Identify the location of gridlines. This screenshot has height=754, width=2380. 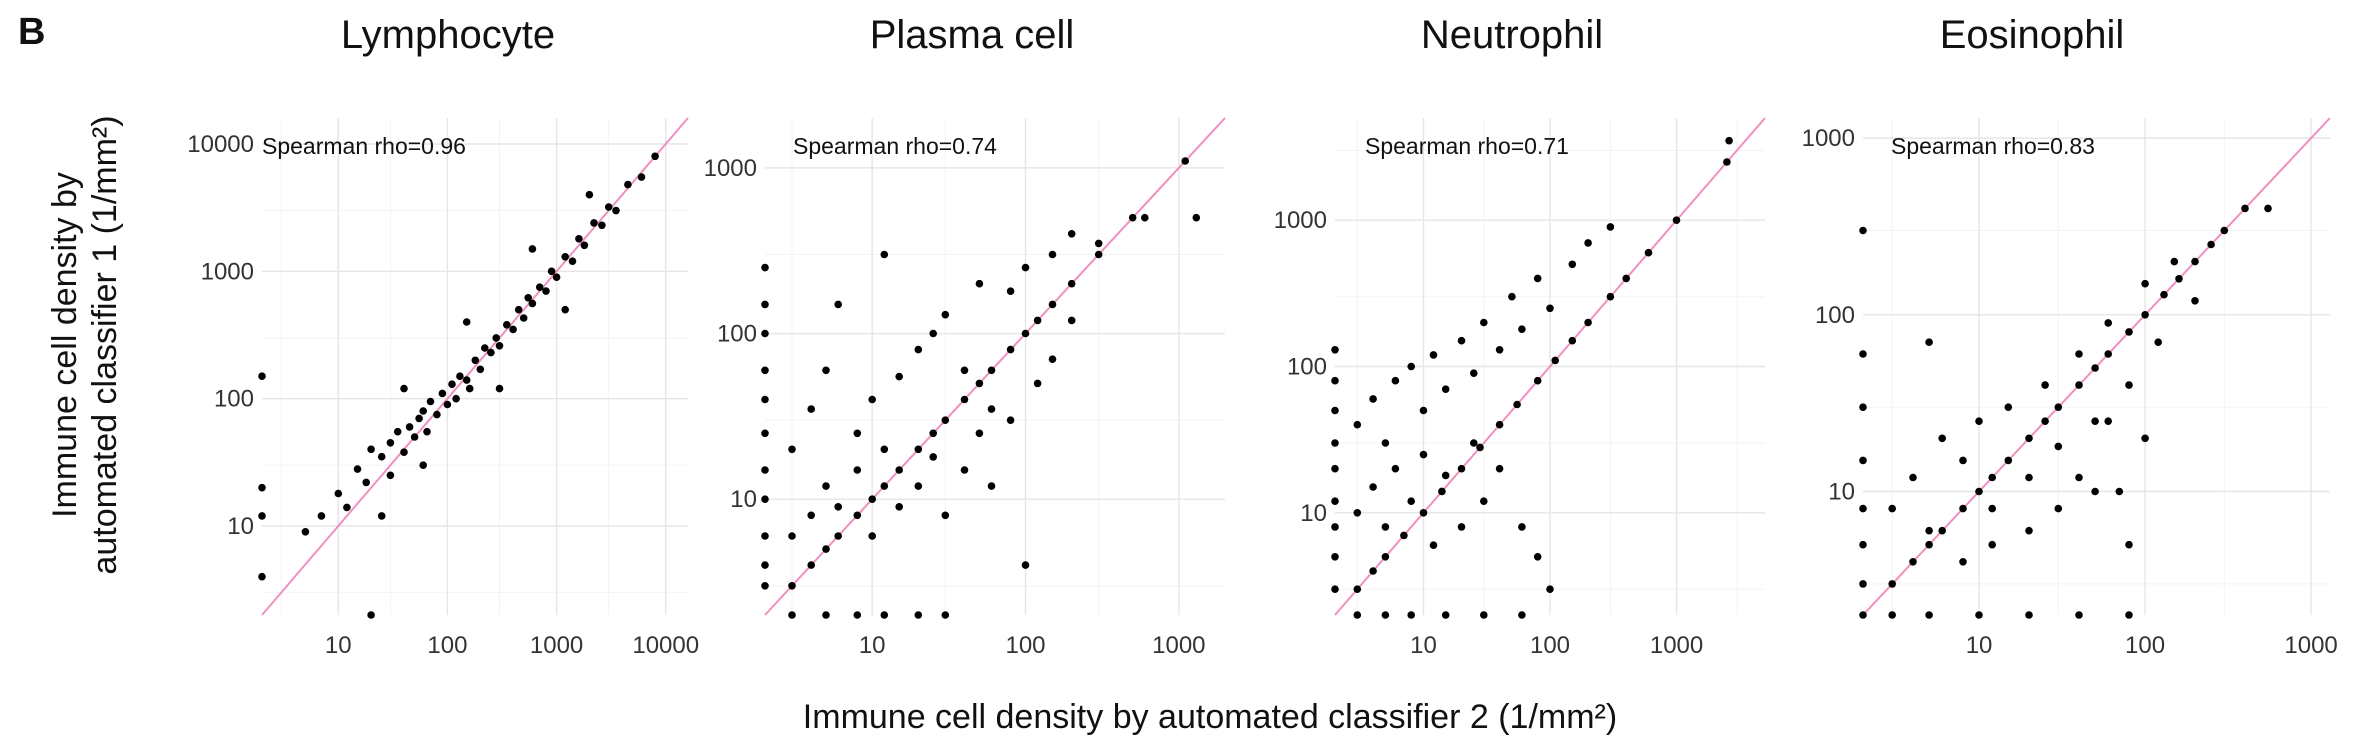
(475, 366).